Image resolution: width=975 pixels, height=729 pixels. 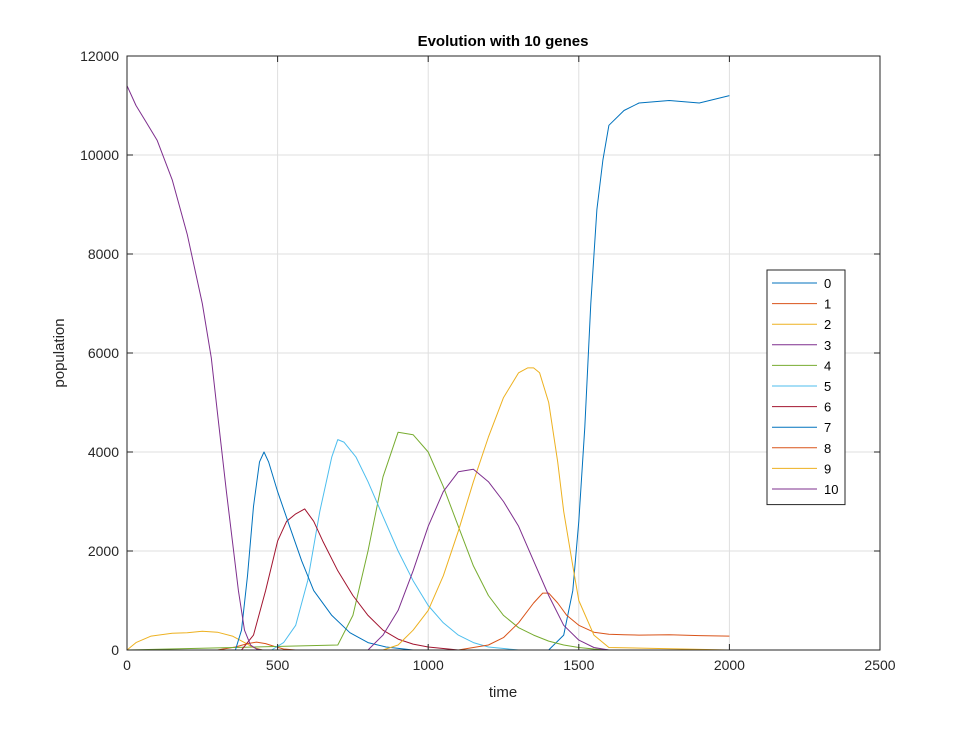 What do you see at coordinates (99, 155) in the screenshot?
I see `y-tick-label: 10000` at bounding box center [99, 155].